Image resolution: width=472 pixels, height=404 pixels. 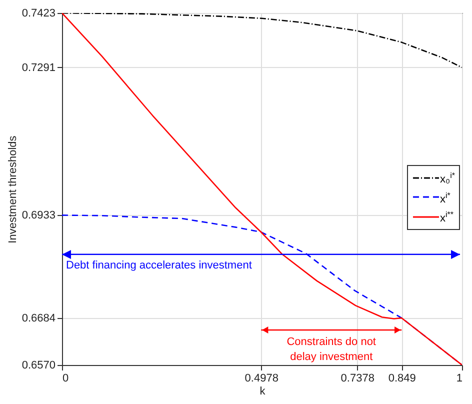 What do you see at coordinates (12, 189) in the screenshot?
I see `y-axis-title: Investment thresholds` at bounding box center [12, 189].